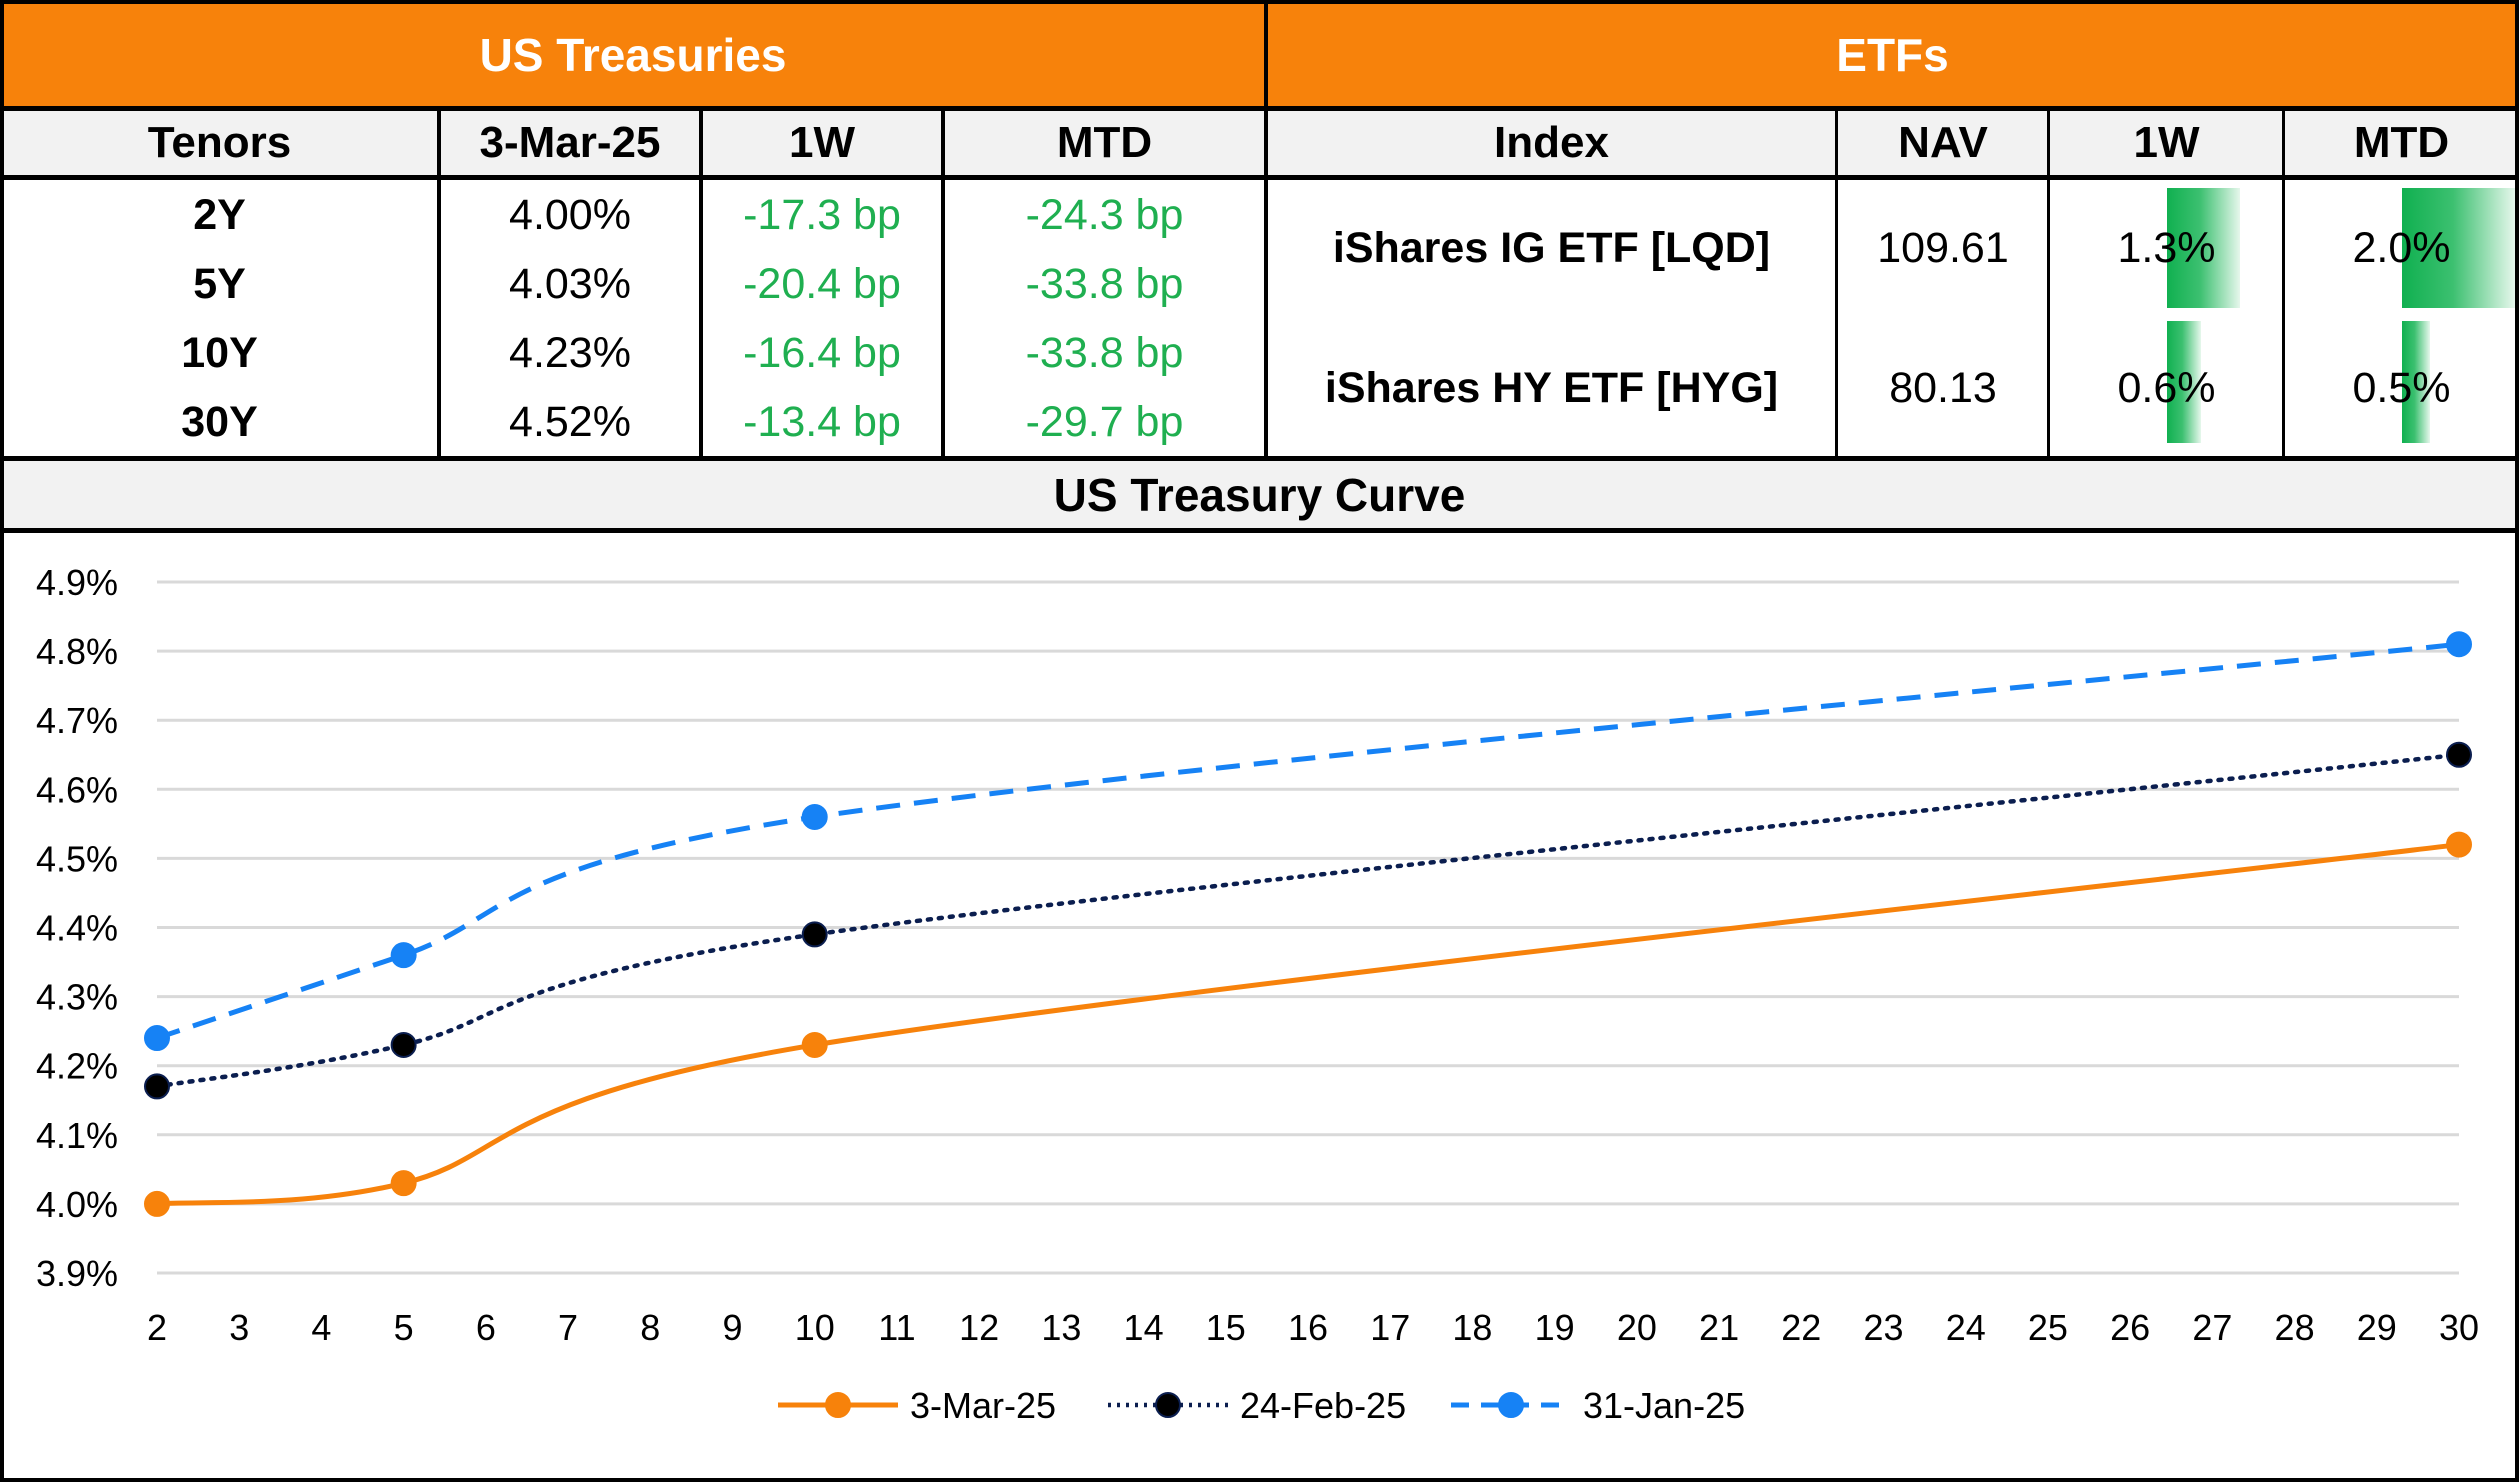 This screenshot has width=2519, height=1482. What do you see at coordinates (1551, 142) in the screenshot?
I see `col-header-label: Index` at bounding box center [1551, 142].